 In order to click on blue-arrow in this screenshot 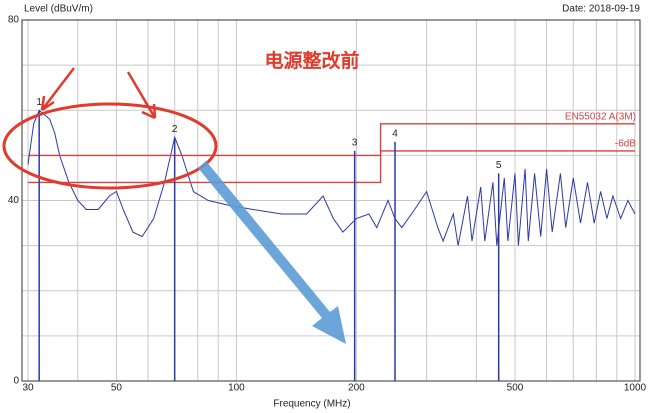, I will do `click(272, 252)`.